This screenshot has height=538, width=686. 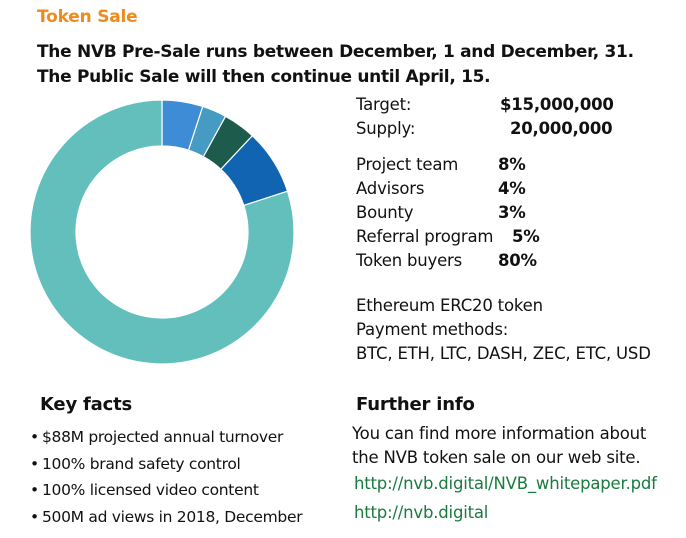 What do you see at coordinates (557, 104) in the screenshot?
I see `target-value: $15,000,000` at bounding box center [557, 104].